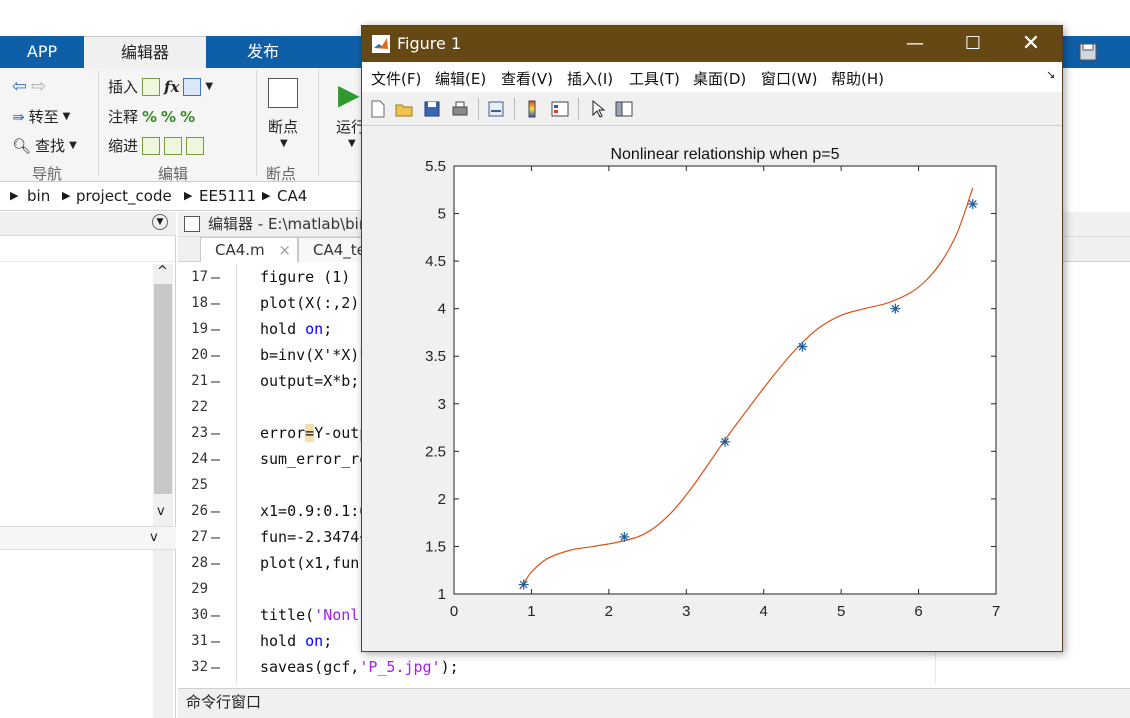 This screenshot has width=1130, height=718. I want to click on code-line: 27— fun=-2.3474+, so click(557, 537).